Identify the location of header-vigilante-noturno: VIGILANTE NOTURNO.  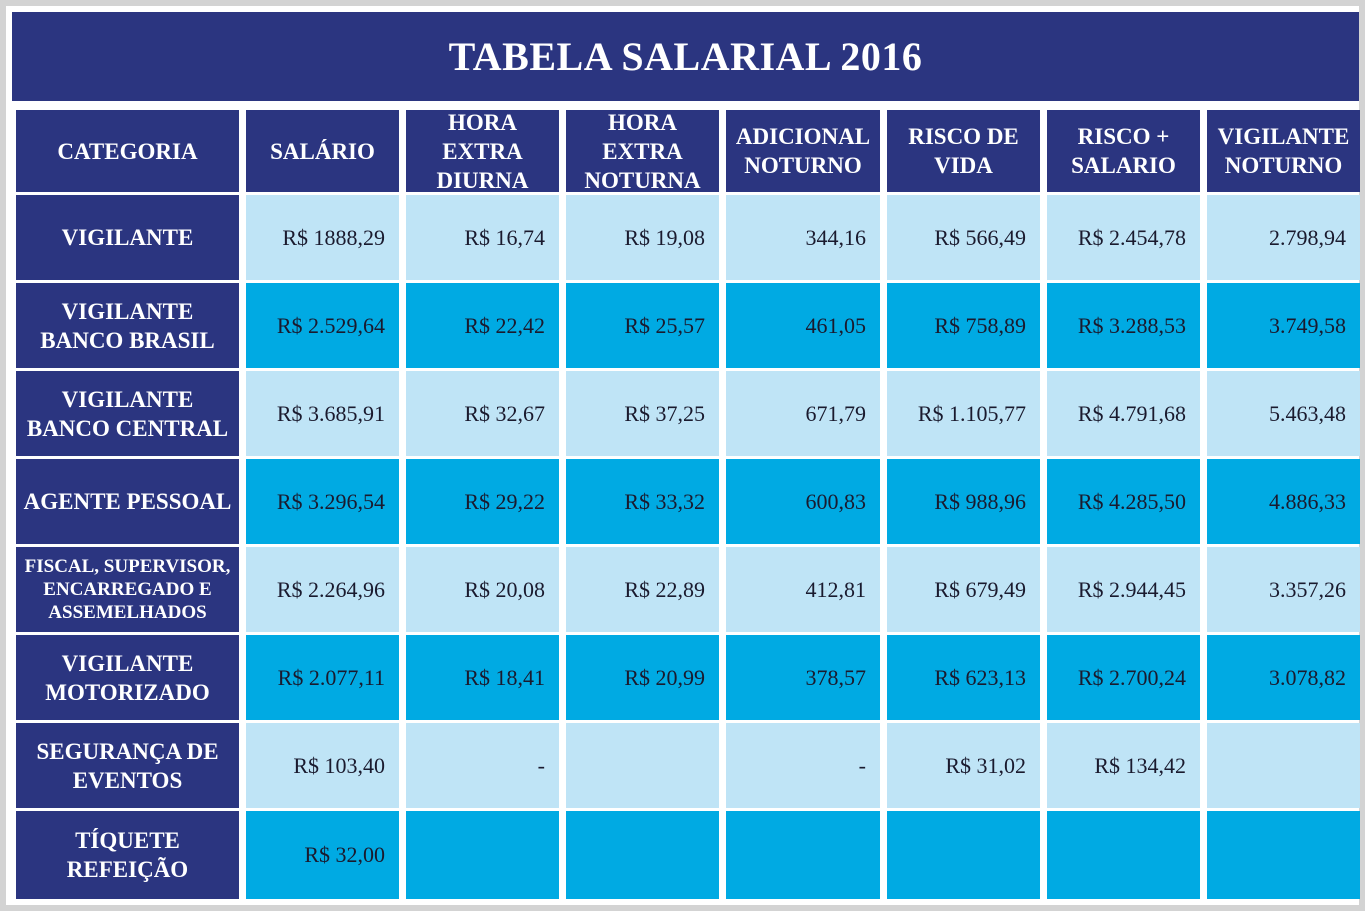
(1283, 151).